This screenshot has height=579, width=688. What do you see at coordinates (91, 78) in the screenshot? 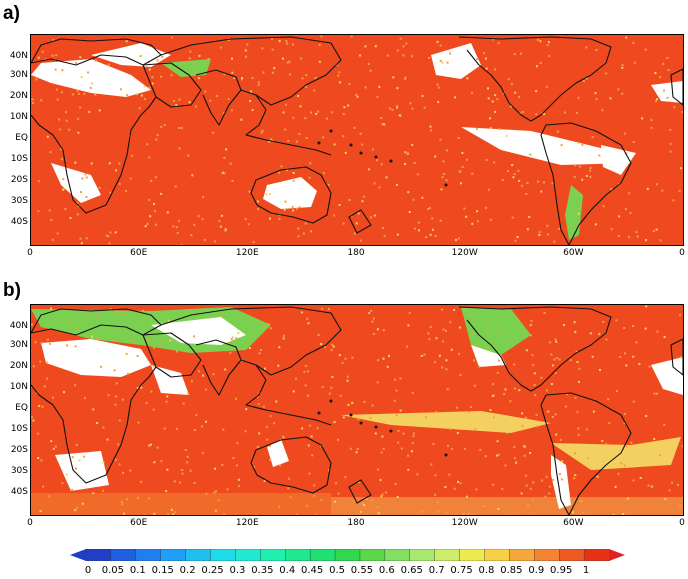
I see `sahara-white` at bounding box center [91, 78].